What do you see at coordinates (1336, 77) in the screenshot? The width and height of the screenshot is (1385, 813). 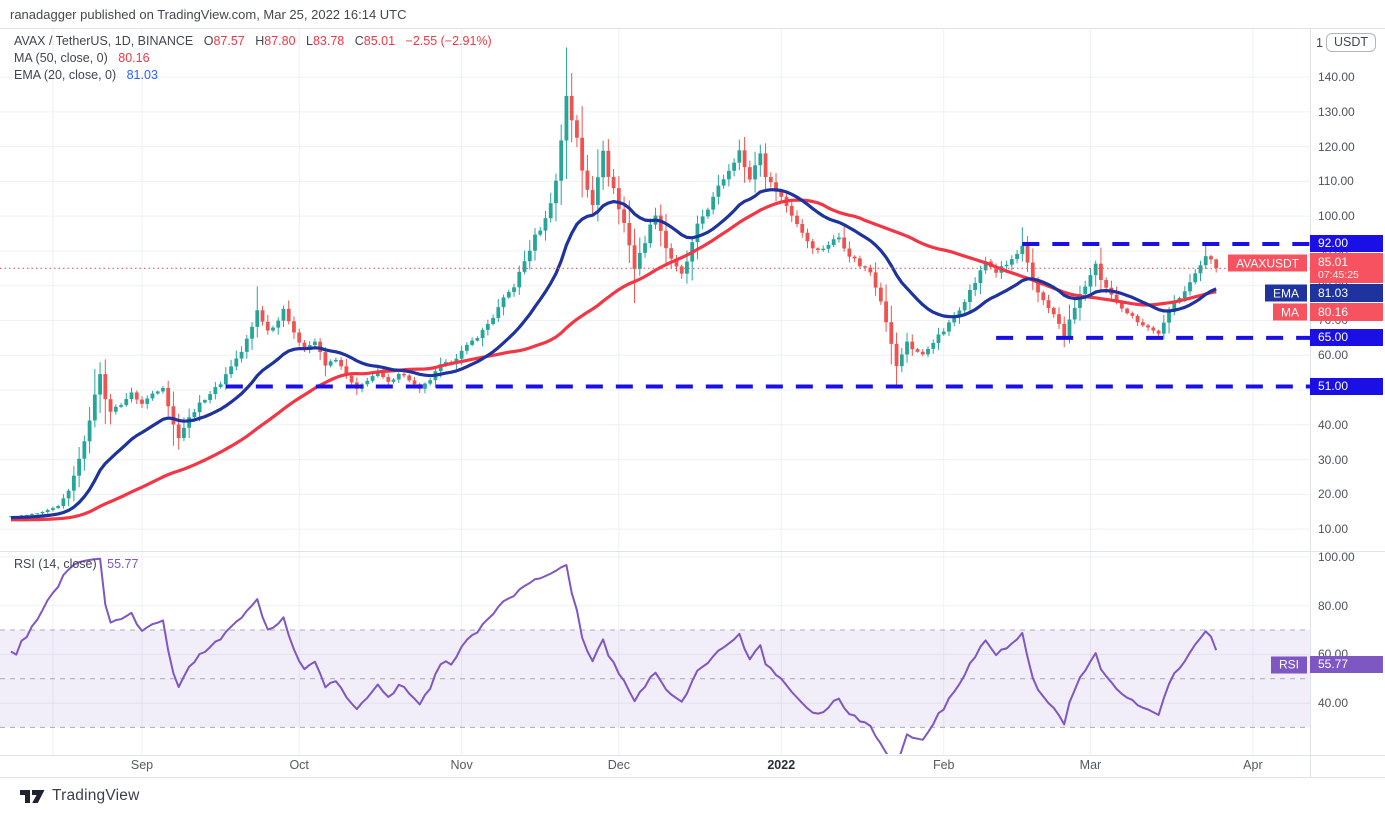 I see `price-tick-label: 140.00` at bounding box center [1336, 77].